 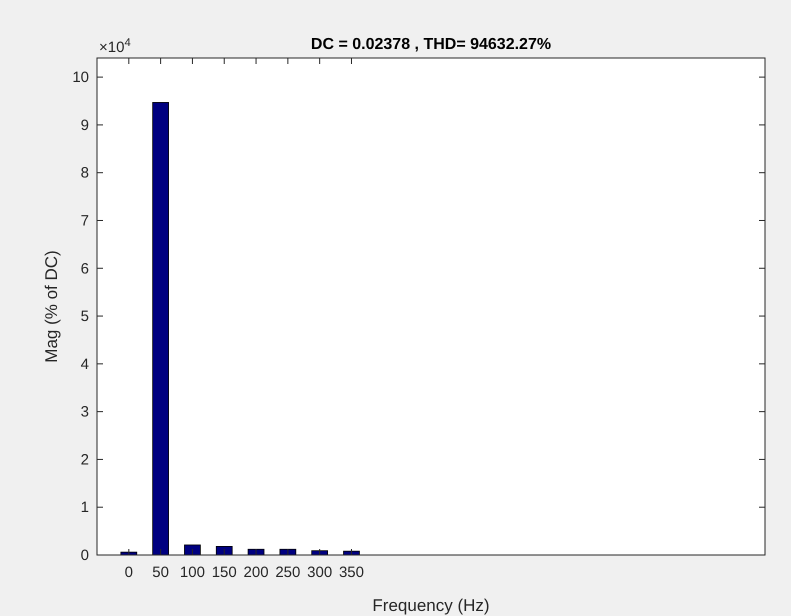 What do you see at coordinates (84, 173) in the screenshot?
I see `y-tick-label: 8` at bounding box center [84, 173].